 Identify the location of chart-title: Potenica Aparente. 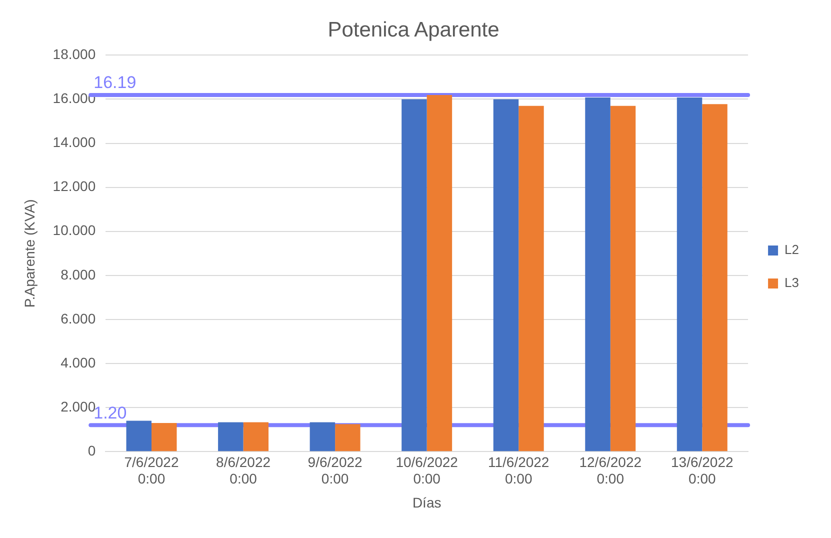
(414, 30).